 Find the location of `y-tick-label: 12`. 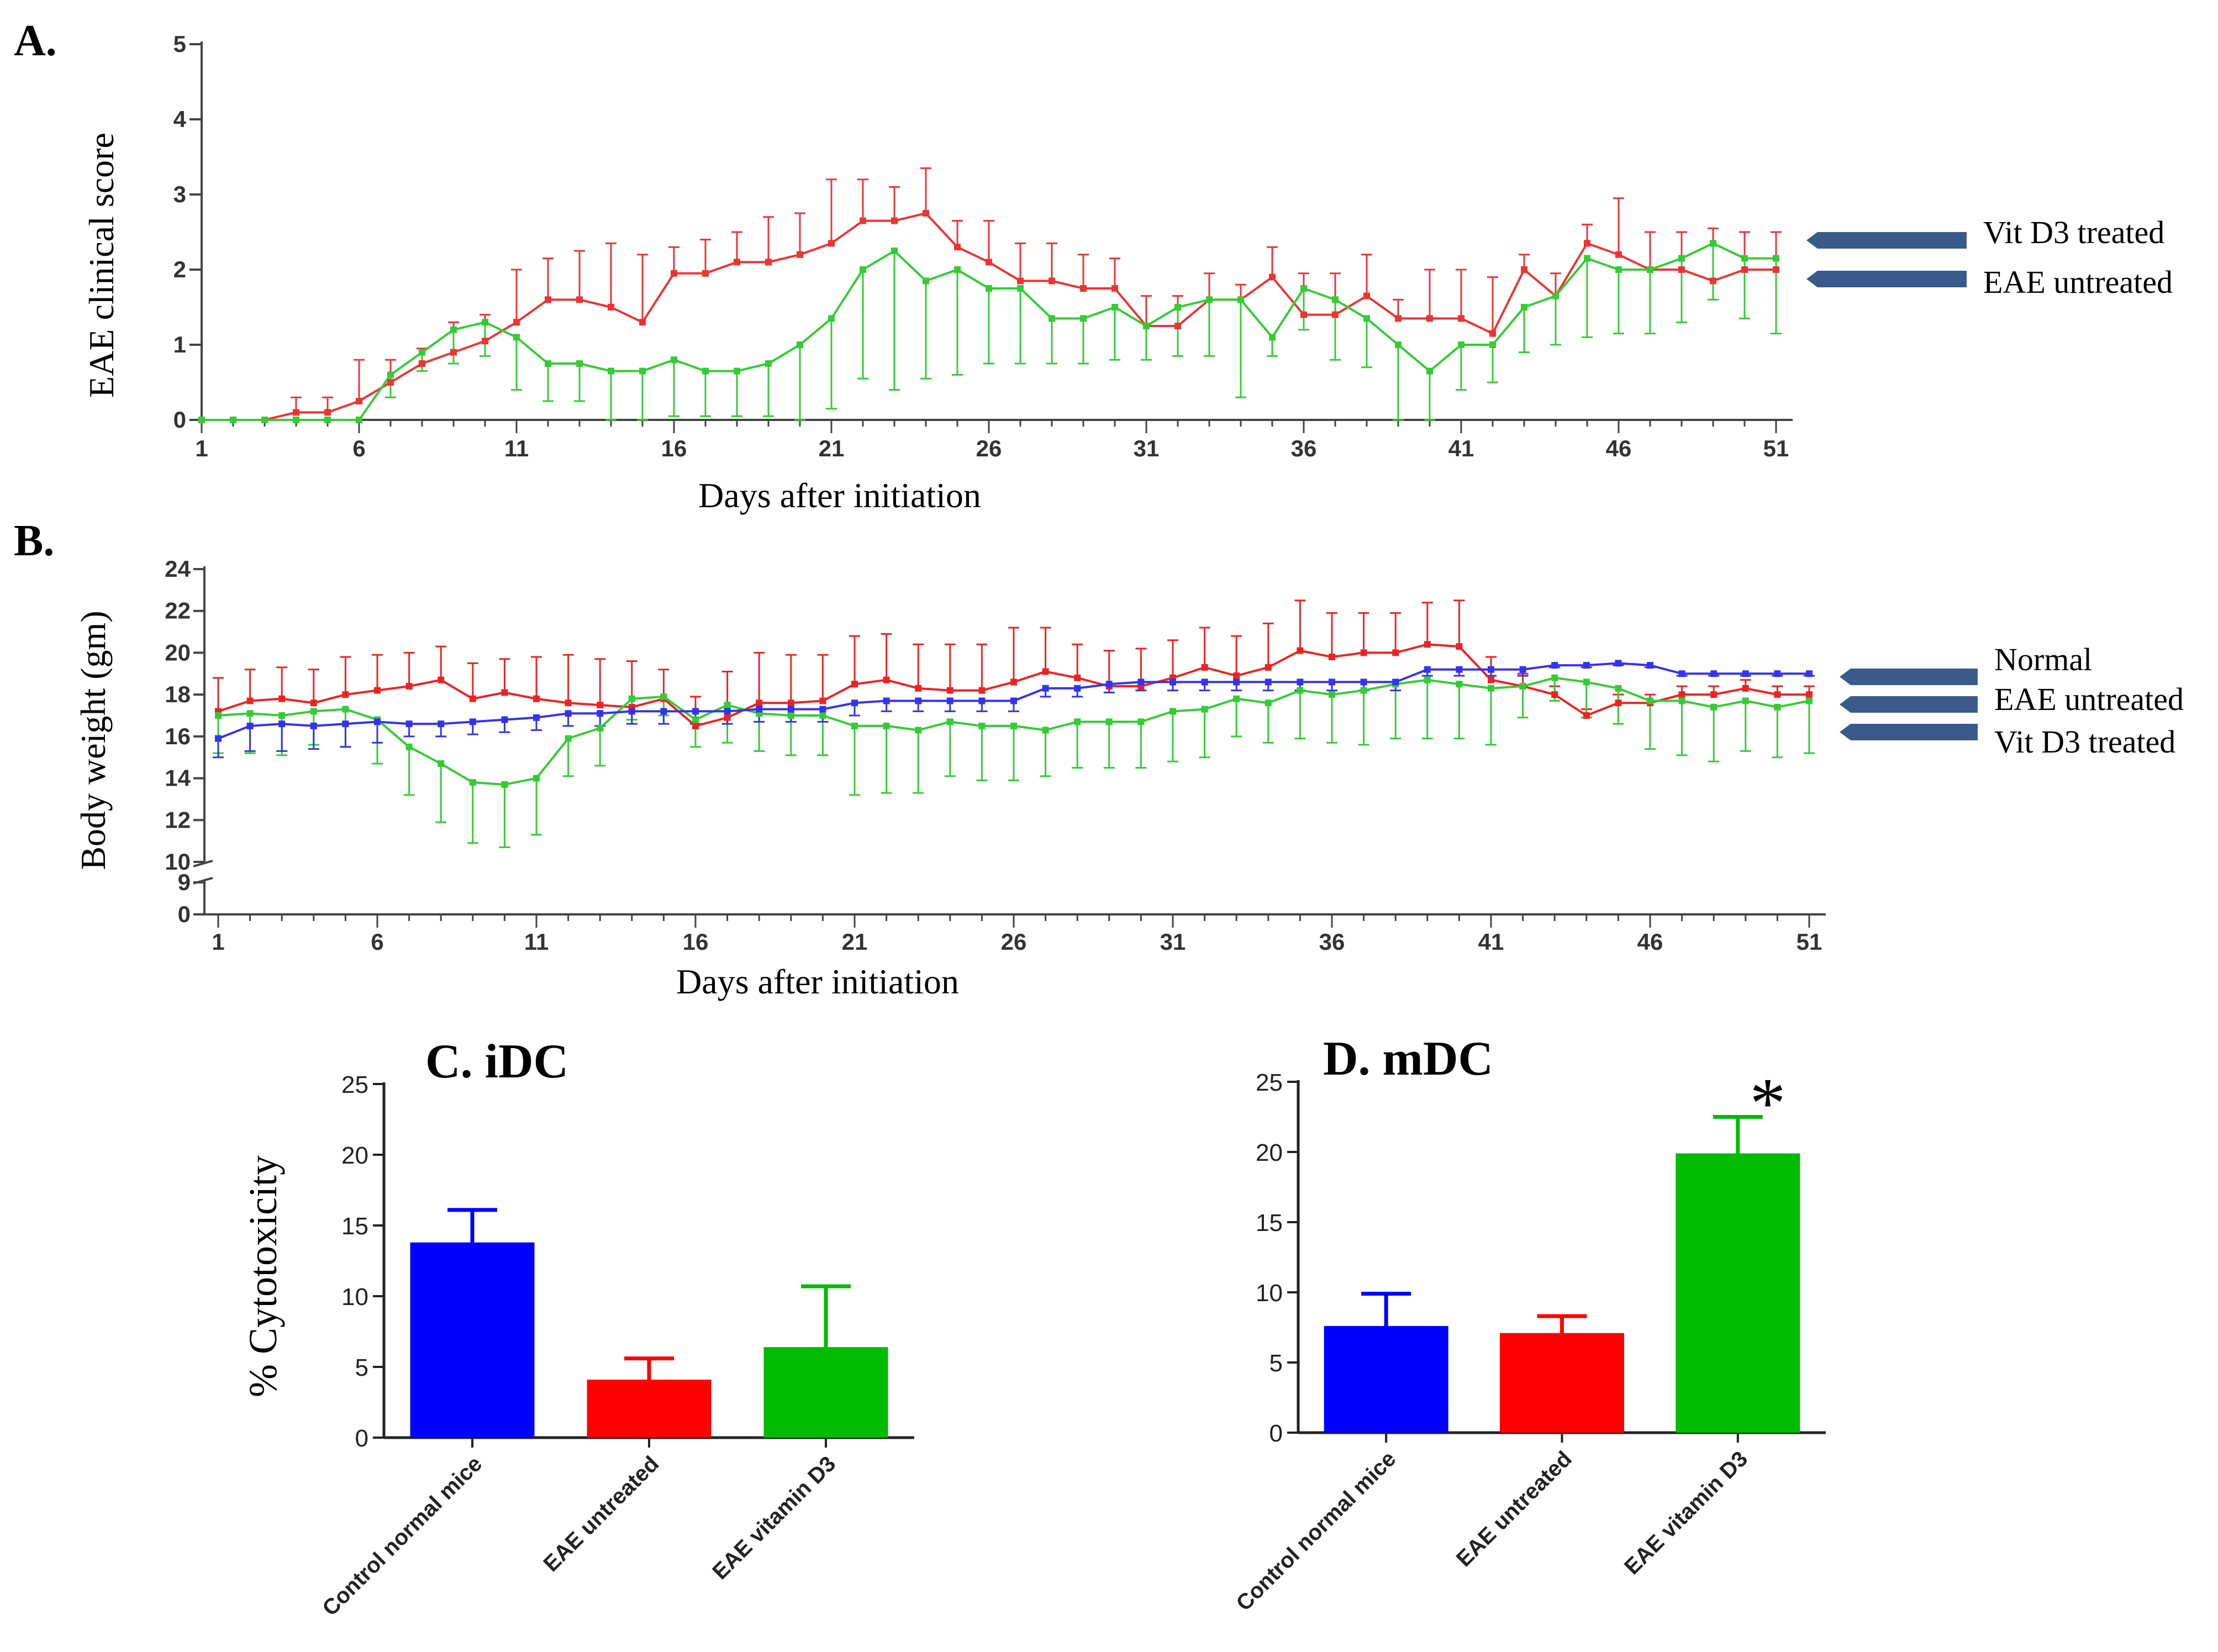

y-tick-label: 12 is located at coordinates (178, 820).